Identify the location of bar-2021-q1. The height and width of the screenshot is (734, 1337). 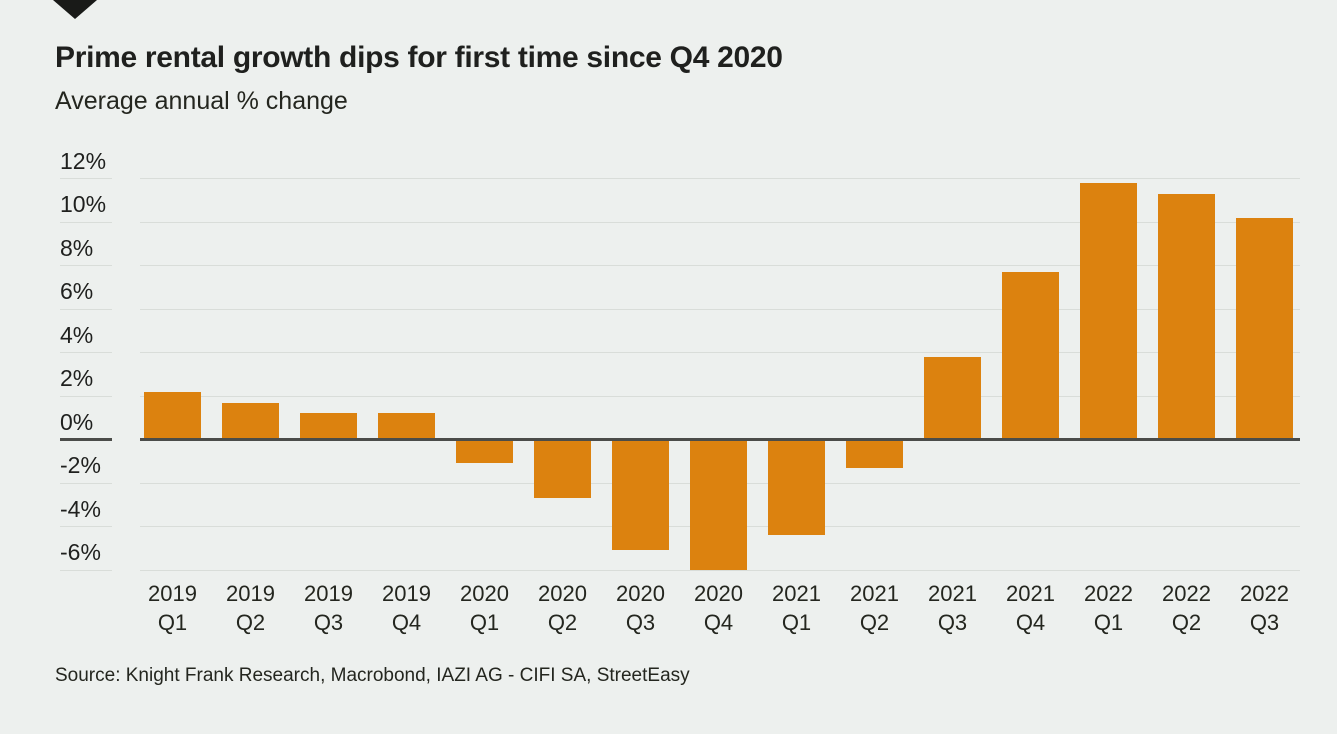
(796, 487).